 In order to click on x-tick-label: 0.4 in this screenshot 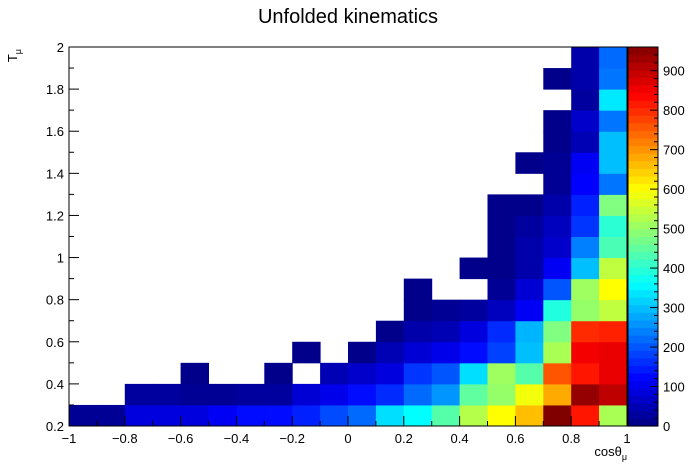, I will do `click(460, 438)`.